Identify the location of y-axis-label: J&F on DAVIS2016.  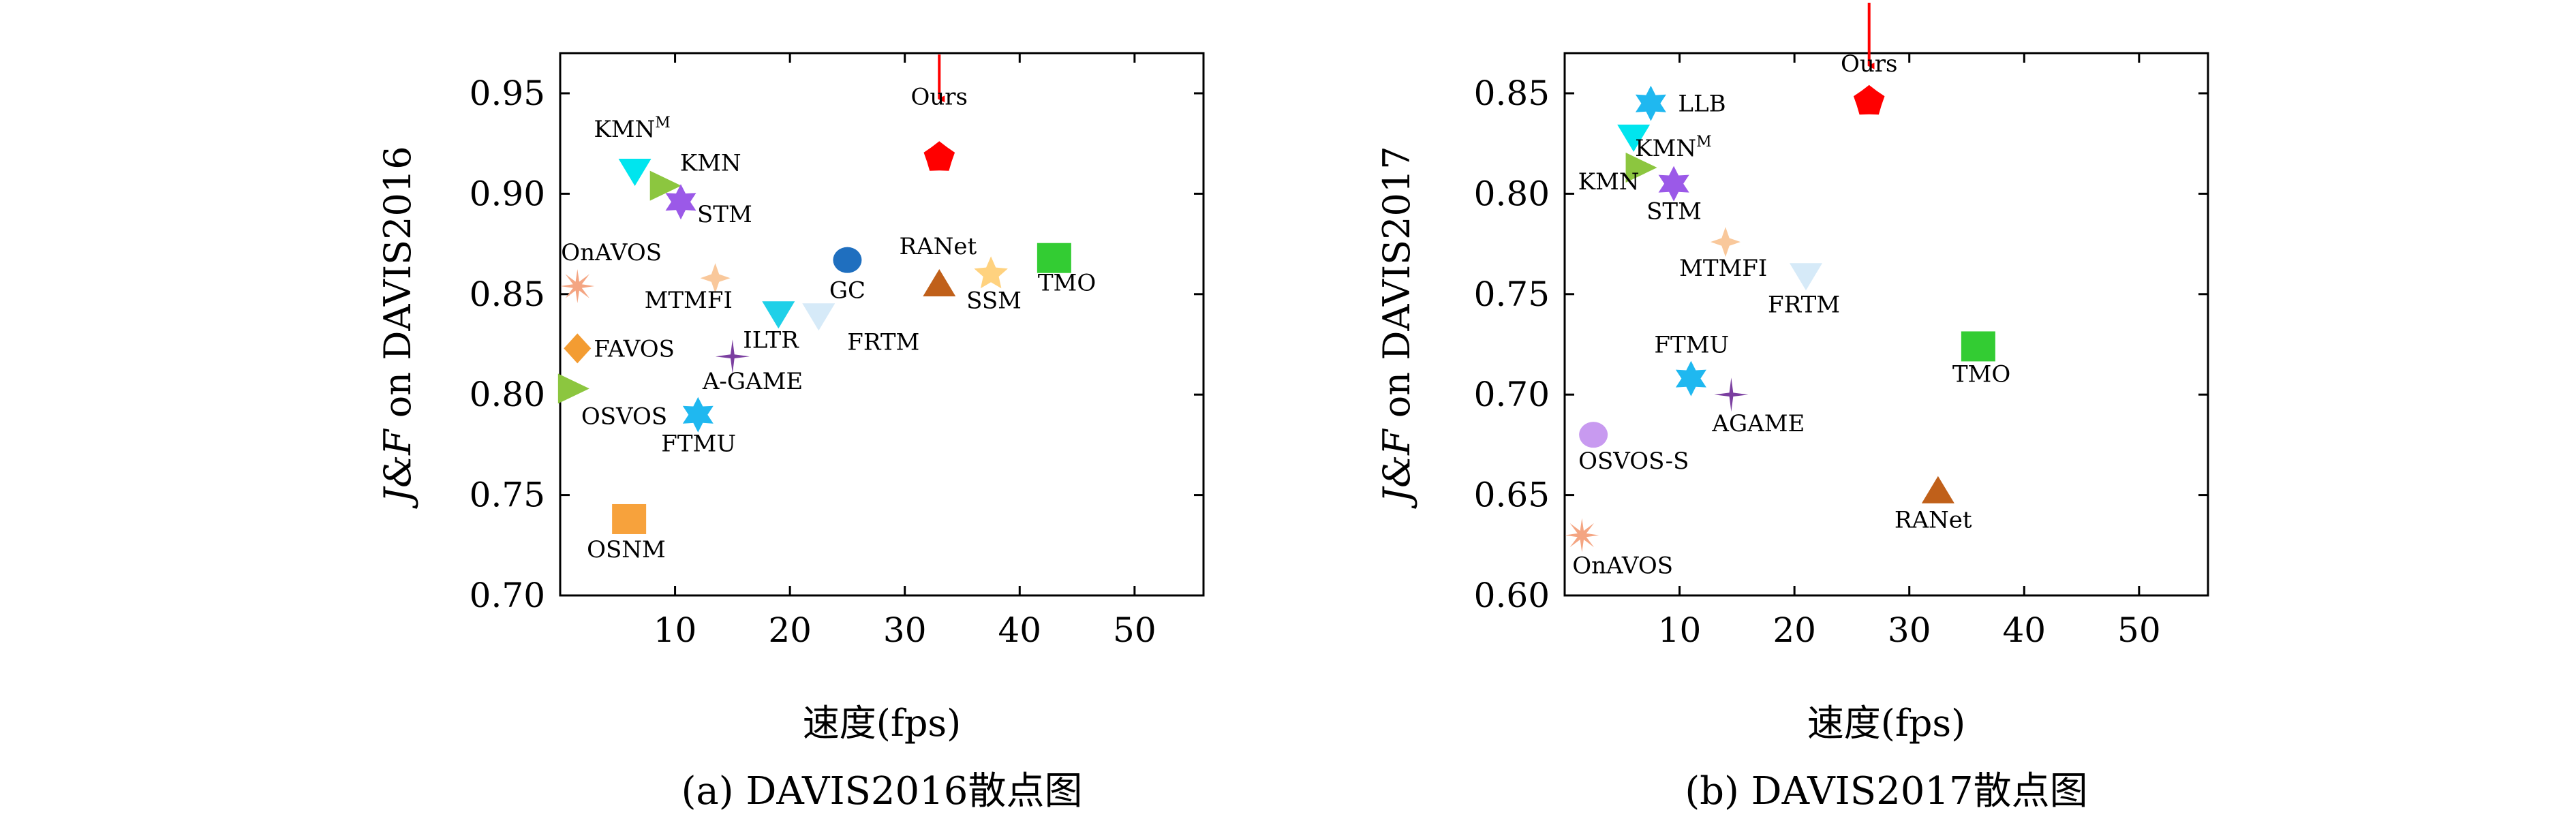
(397, 327).